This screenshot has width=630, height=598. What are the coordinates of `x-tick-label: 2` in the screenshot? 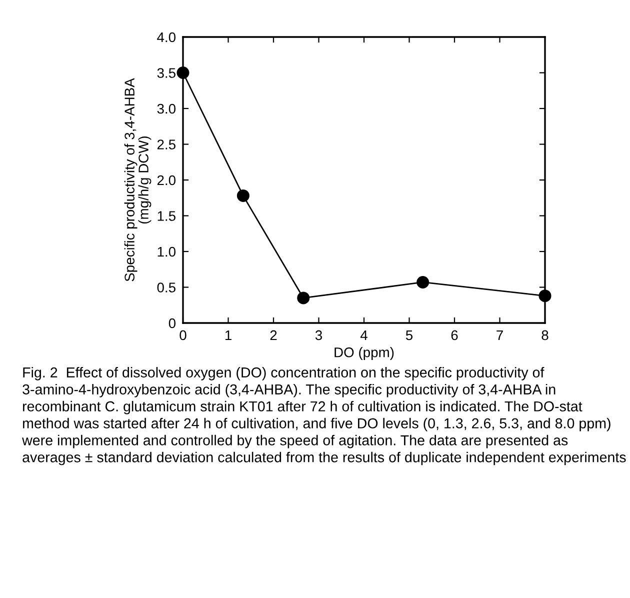 It's located at (273, 335).